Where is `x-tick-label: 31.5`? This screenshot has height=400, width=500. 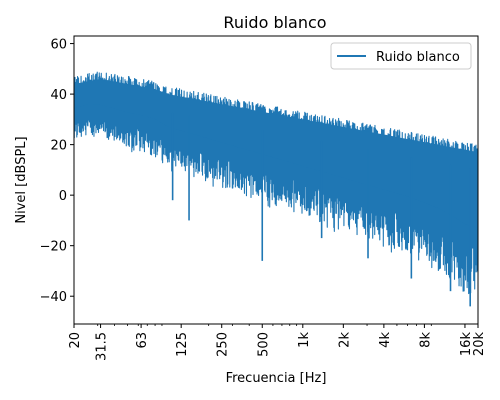
x-tick-label: 31.5 is located at coordinates (102, 346).